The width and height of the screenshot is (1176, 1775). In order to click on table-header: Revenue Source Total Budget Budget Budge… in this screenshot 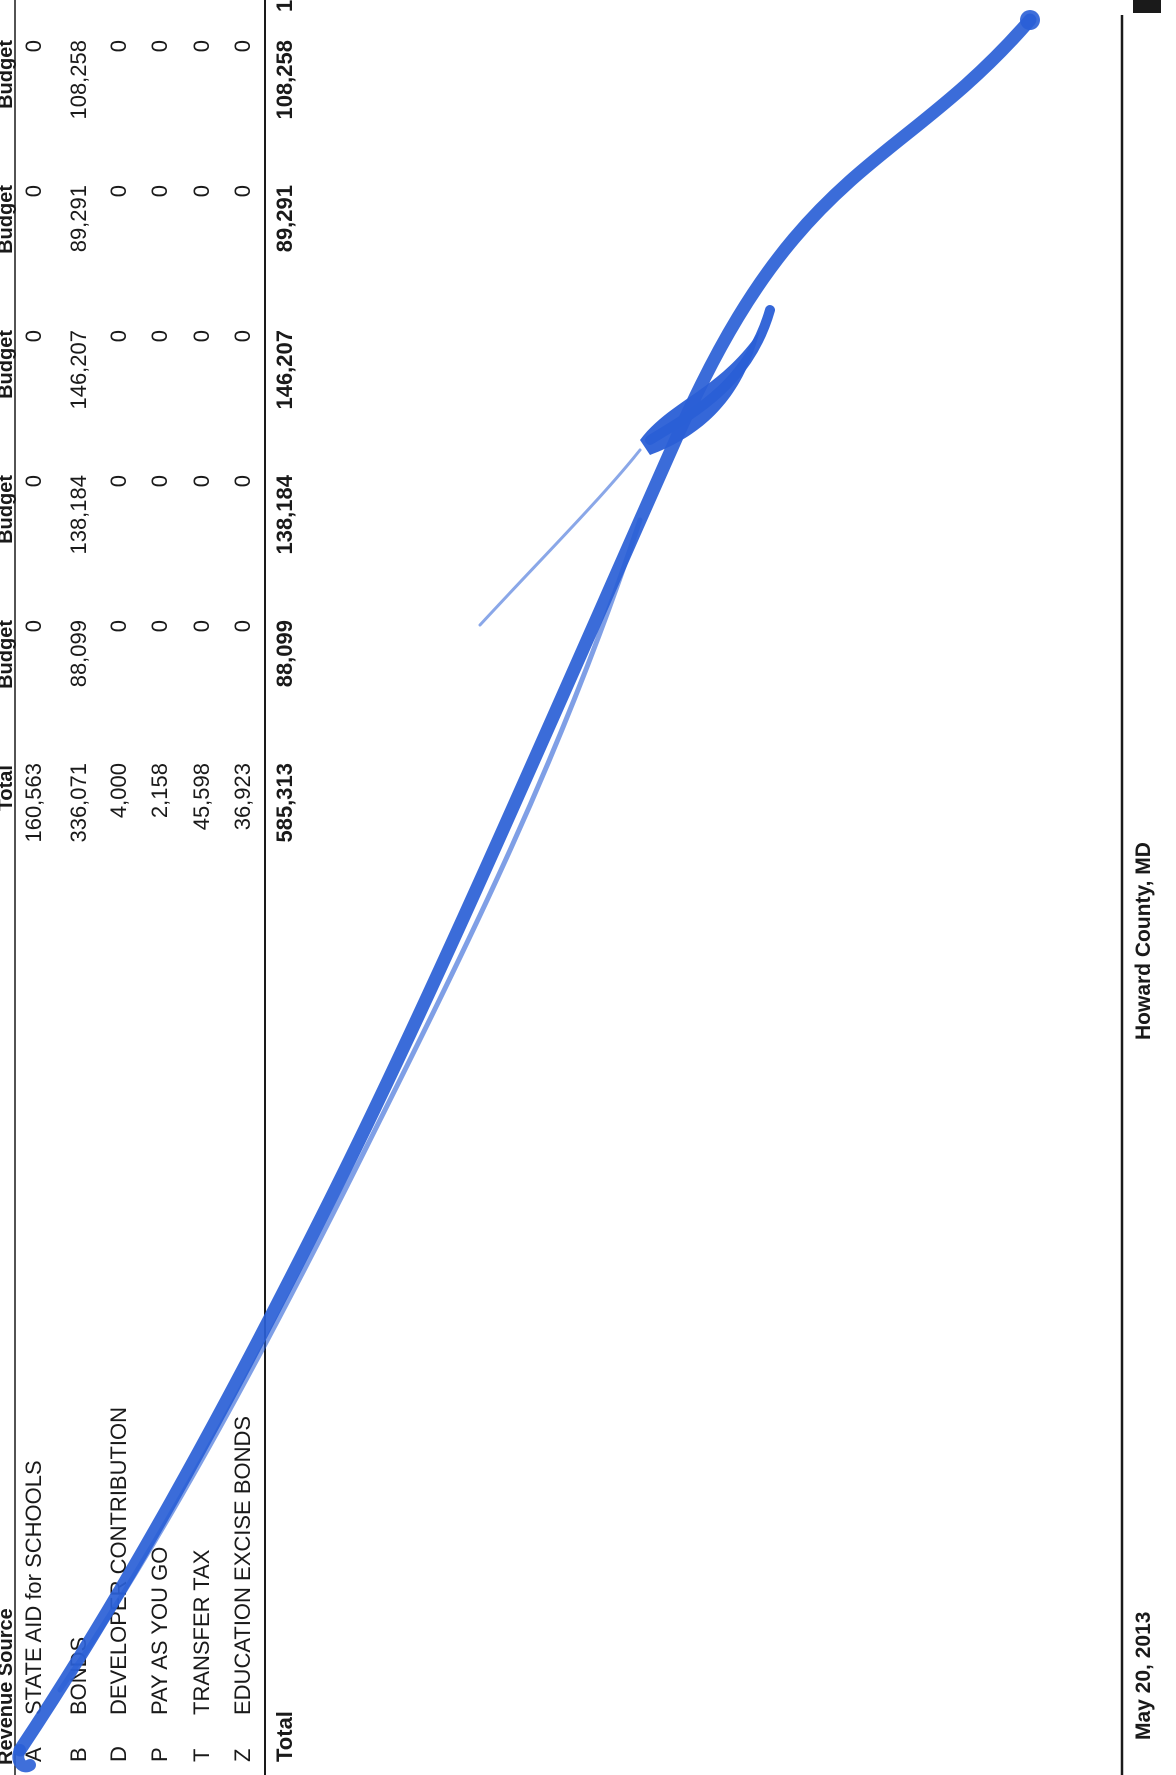, I will do `click(8, 902)`.